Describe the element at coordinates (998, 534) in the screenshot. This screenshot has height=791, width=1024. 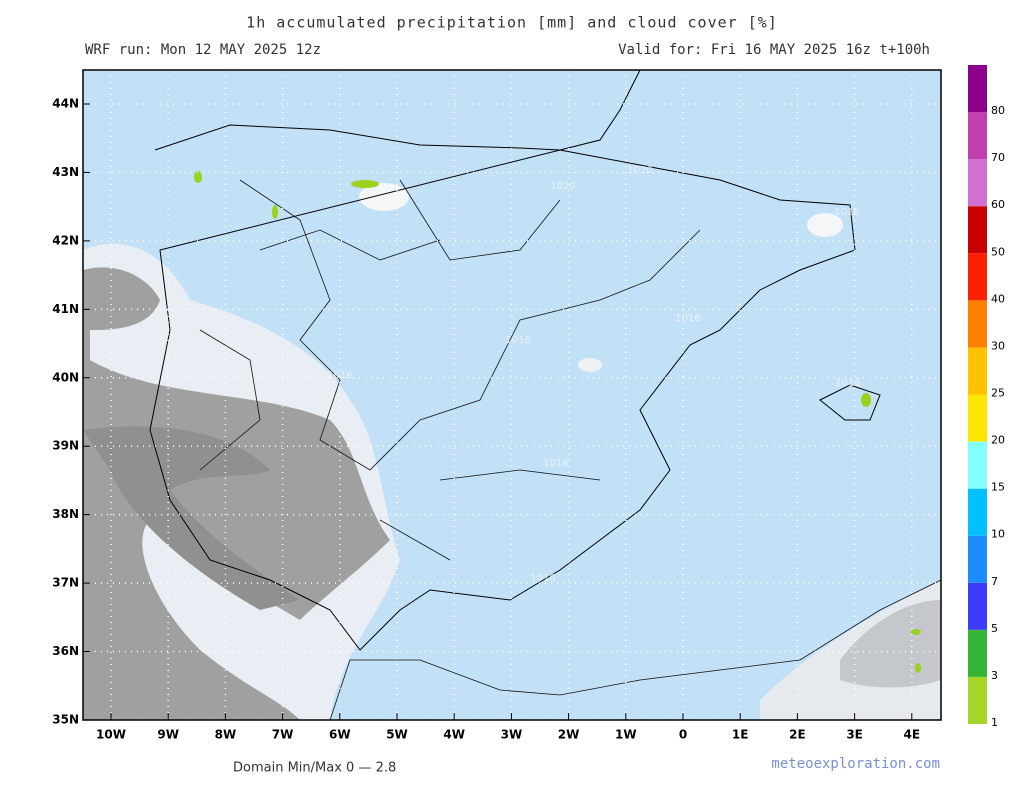
I see `colorbar-label: 10` at that location.